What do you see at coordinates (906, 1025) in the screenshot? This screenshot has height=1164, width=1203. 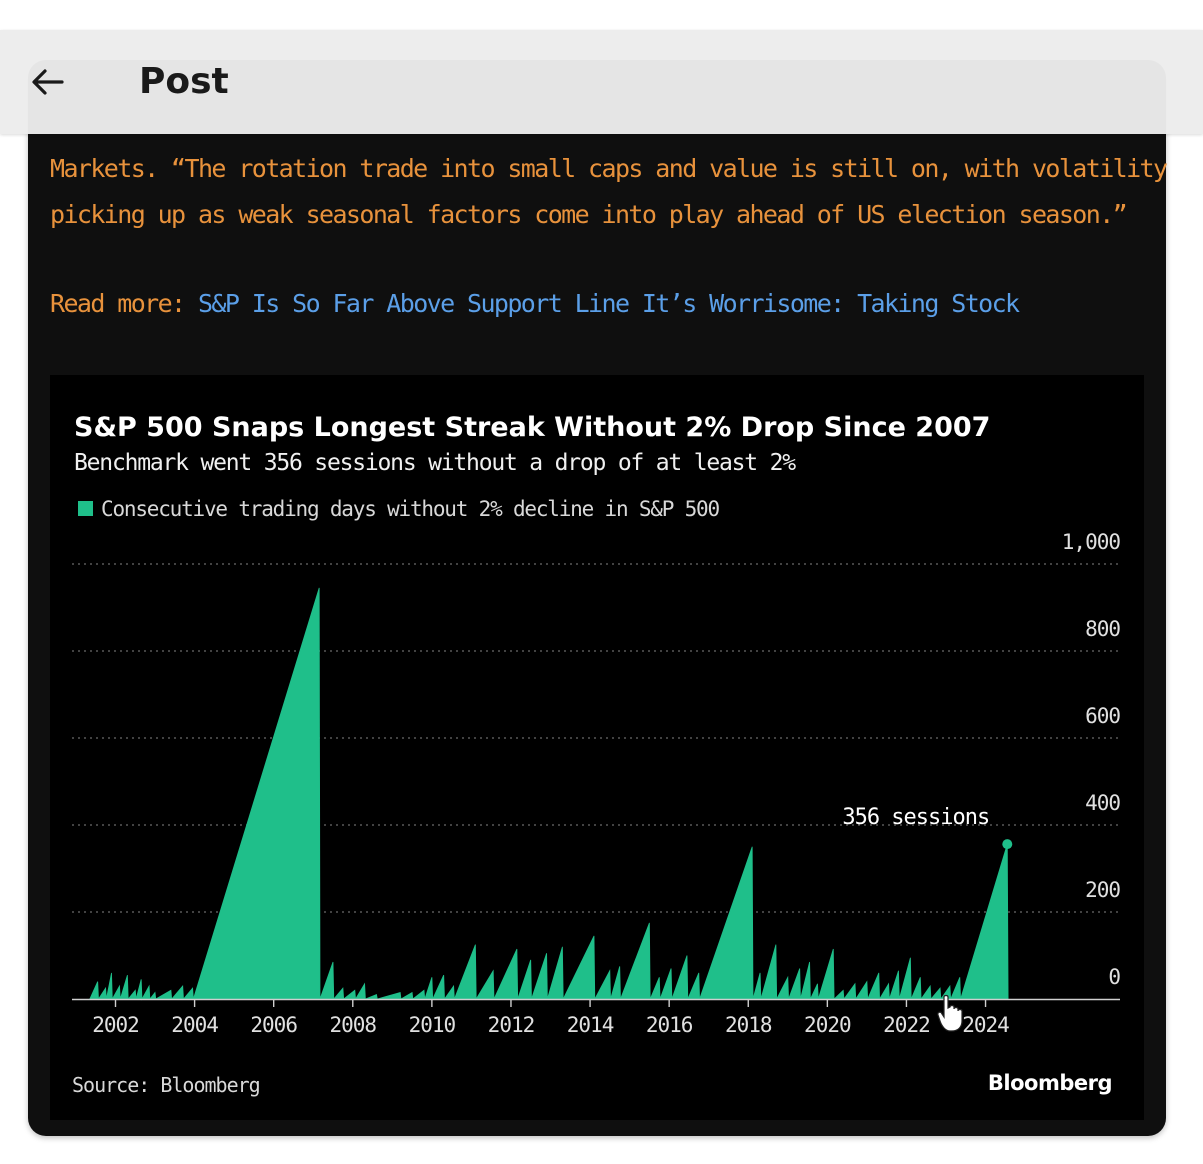 I see `x-tick-label: 2022` at bounding box center [906, 1025].